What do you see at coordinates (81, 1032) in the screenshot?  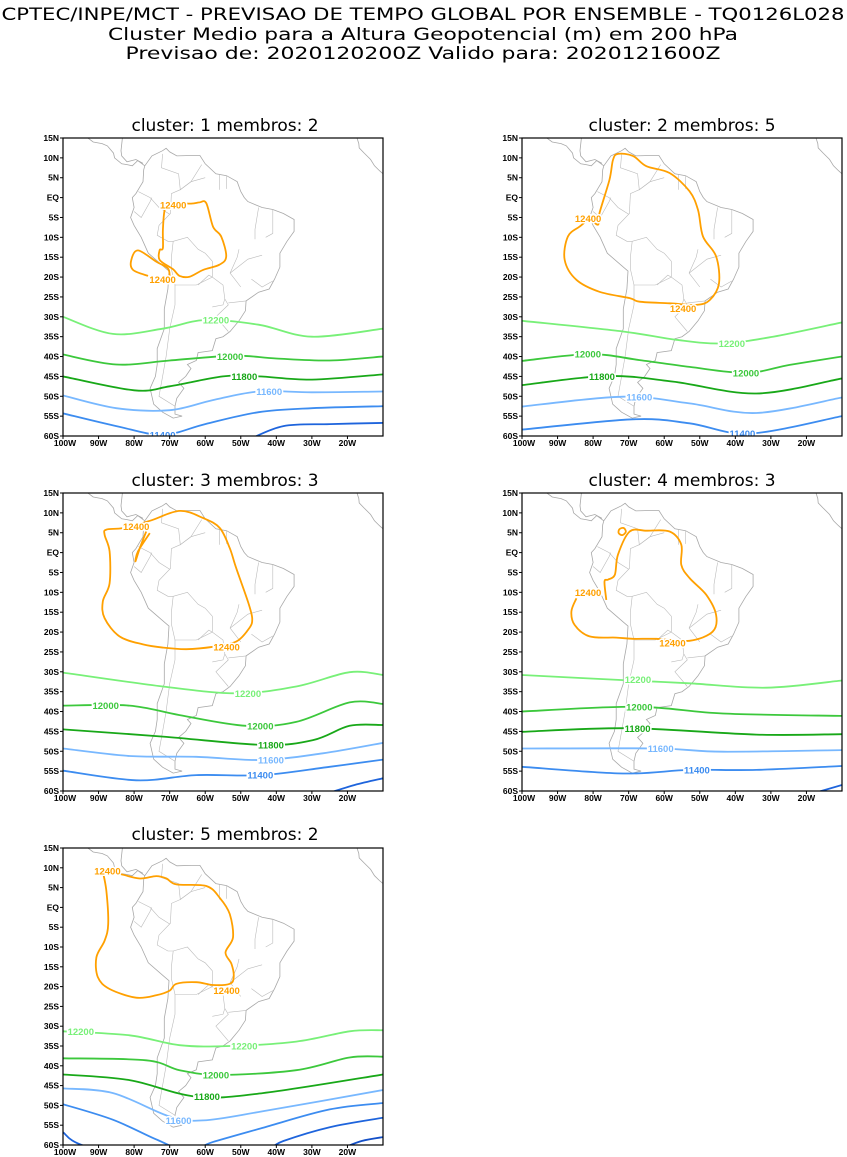 I see `contour-label: 12200` at bounding box center [81, 1032].